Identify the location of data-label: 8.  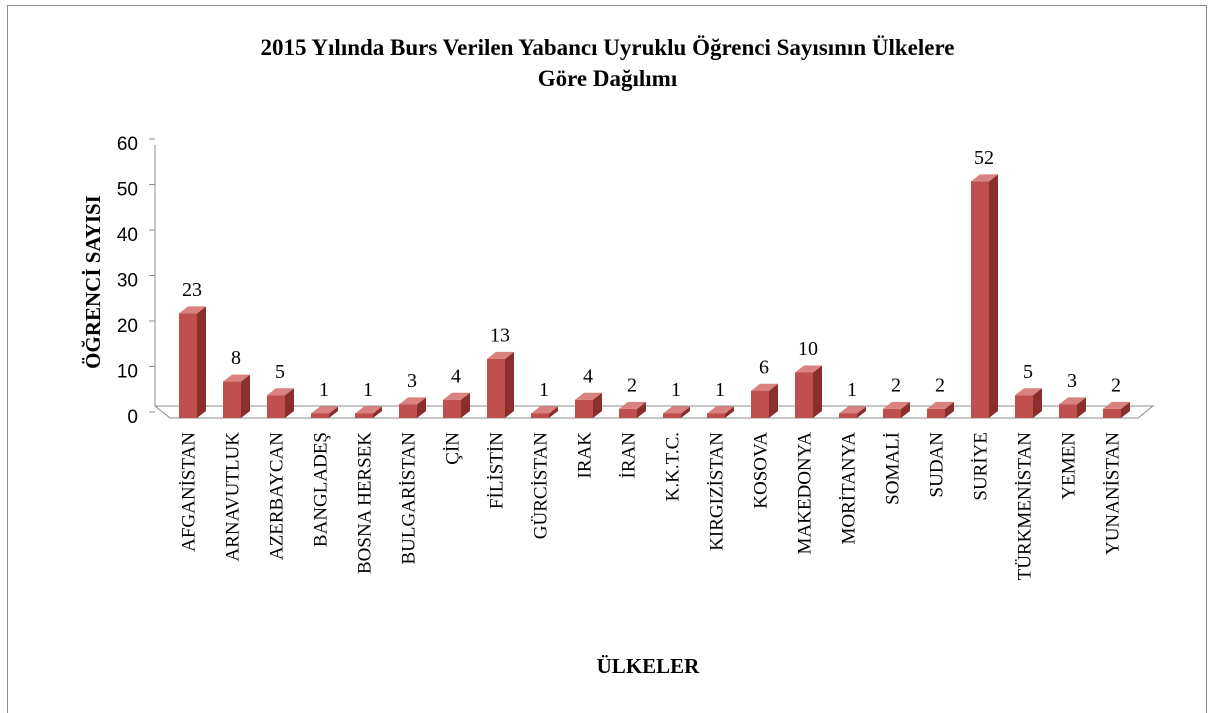
(236, 358).